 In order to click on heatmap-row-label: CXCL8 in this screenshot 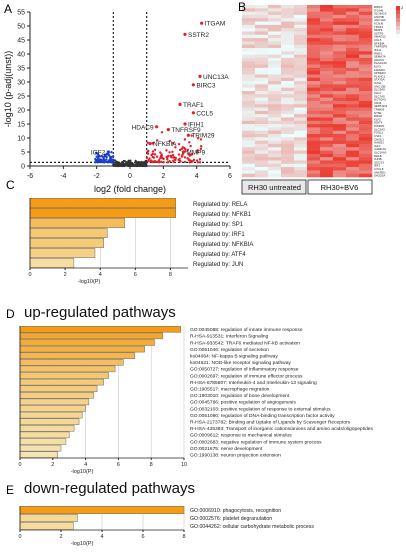, I will do `click(379, 169)`.